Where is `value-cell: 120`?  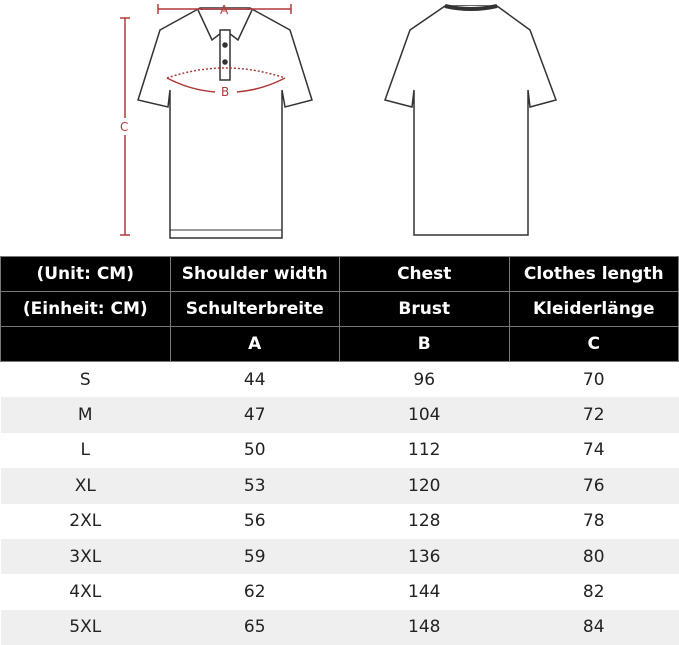 value-cell: 120 is located at coordinates (424, 486).